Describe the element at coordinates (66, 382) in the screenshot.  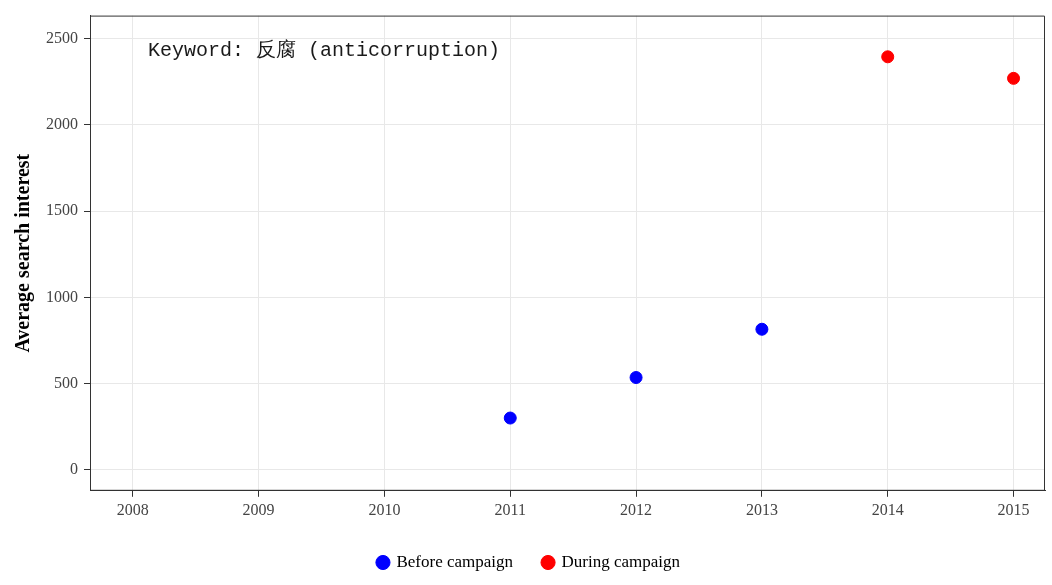
I see `y-tick-label: 500` at that location.